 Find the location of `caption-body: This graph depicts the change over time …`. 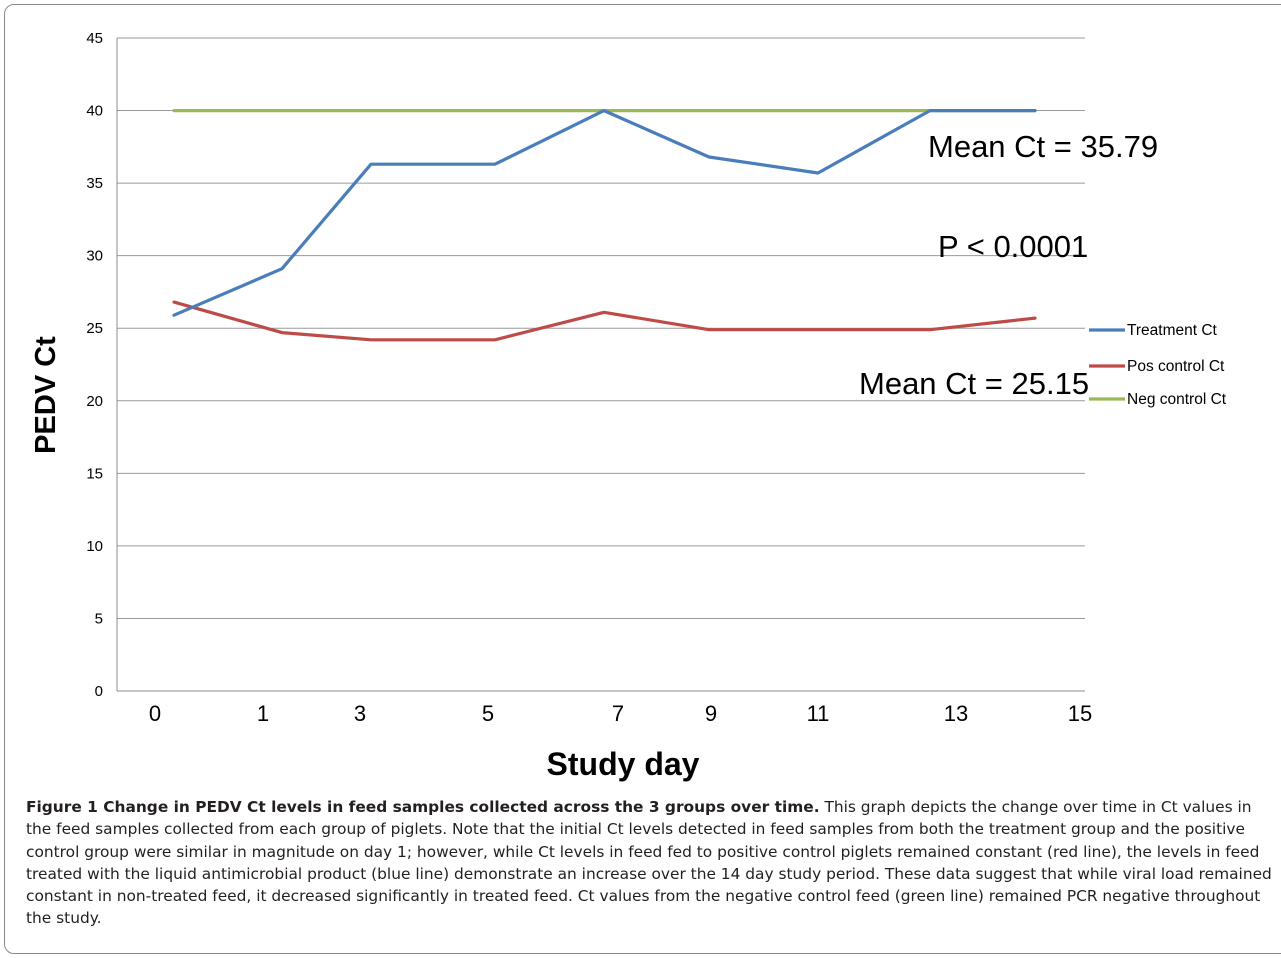

caption-body: This graph depicts the change over time … is located at coordinates (649, 862).